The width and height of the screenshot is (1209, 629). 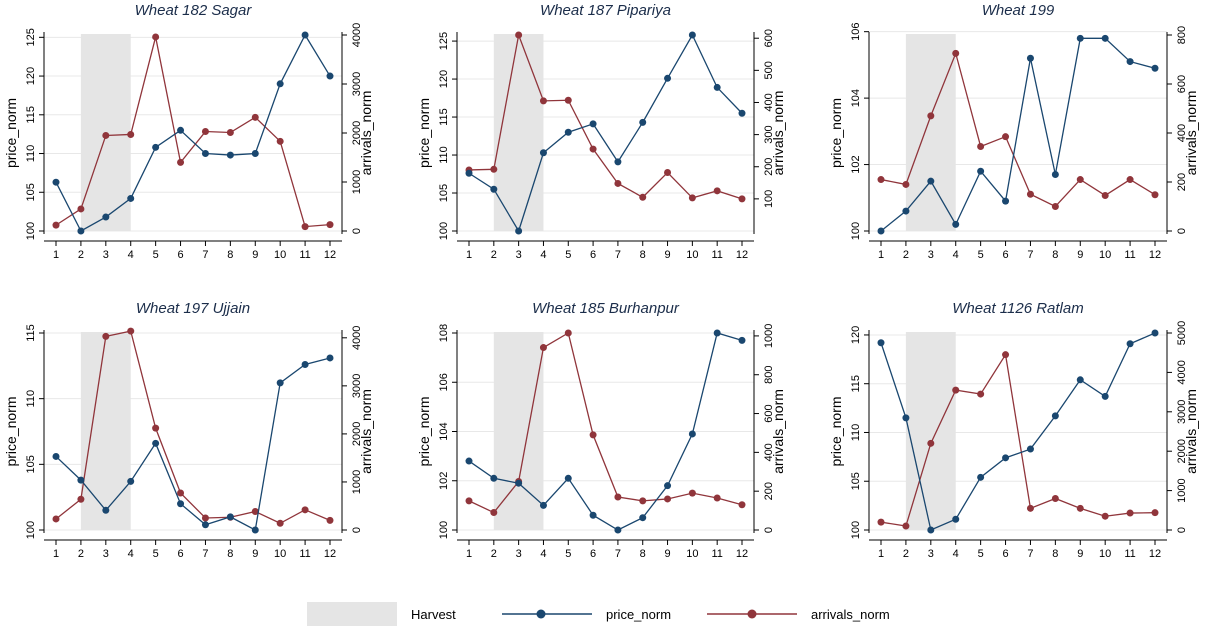 I want to click on panel-title: Wheat 1126 Ratlam, so click(x=1017, y=308).